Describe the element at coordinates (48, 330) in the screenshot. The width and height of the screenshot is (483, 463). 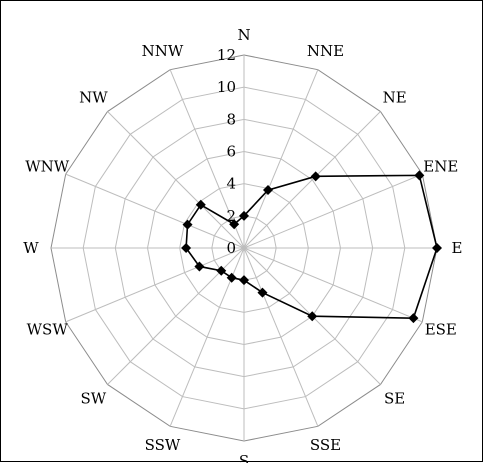
I see `direction-label-wsw: WSW` at that location.